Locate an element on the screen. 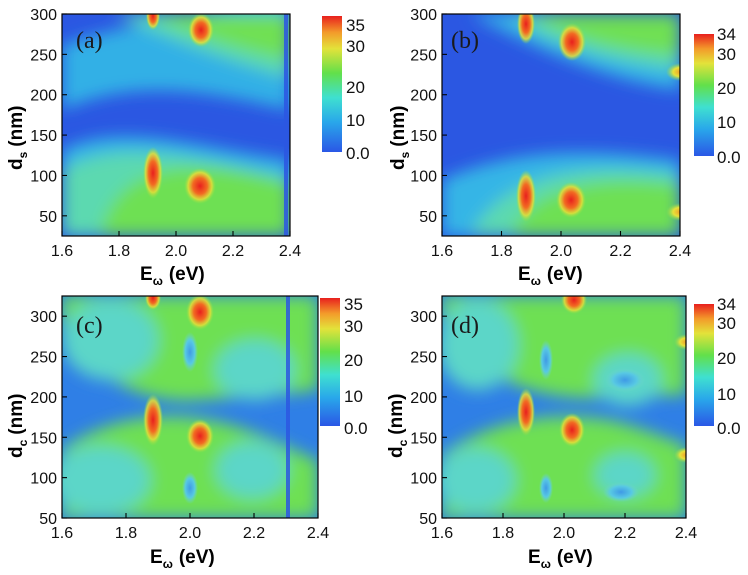 The height and width of the screenshot is (575, 748). cb-b-label-top: 34 is located at coordinates (726, 34).